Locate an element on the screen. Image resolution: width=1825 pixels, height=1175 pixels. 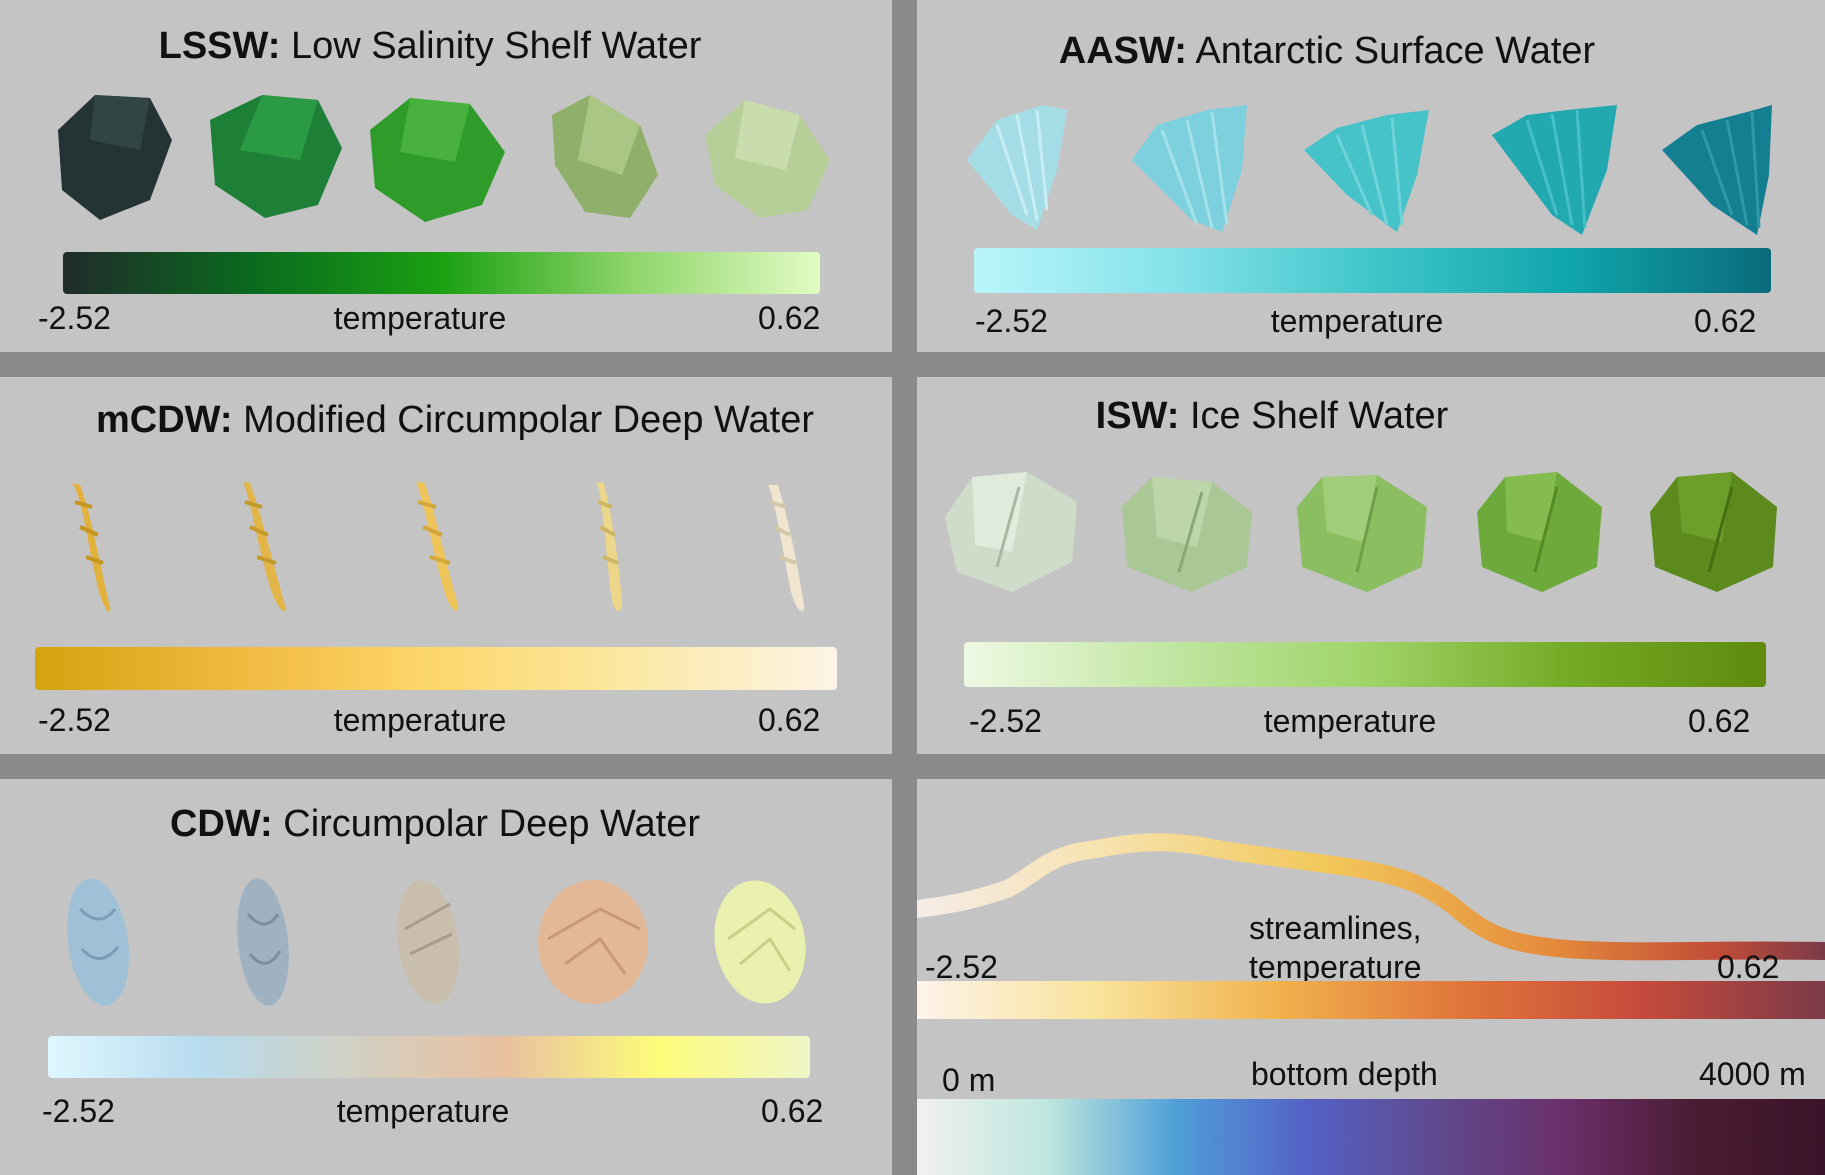
water-mass-name: Ice Shelf Water is located at coordinates (1319, 416).